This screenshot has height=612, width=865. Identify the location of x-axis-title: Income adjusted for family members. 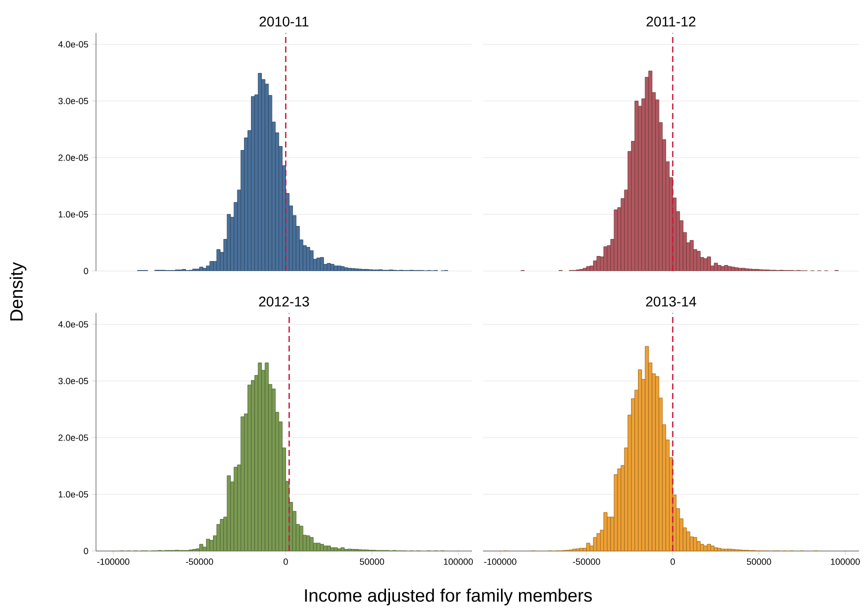
(448, 597).